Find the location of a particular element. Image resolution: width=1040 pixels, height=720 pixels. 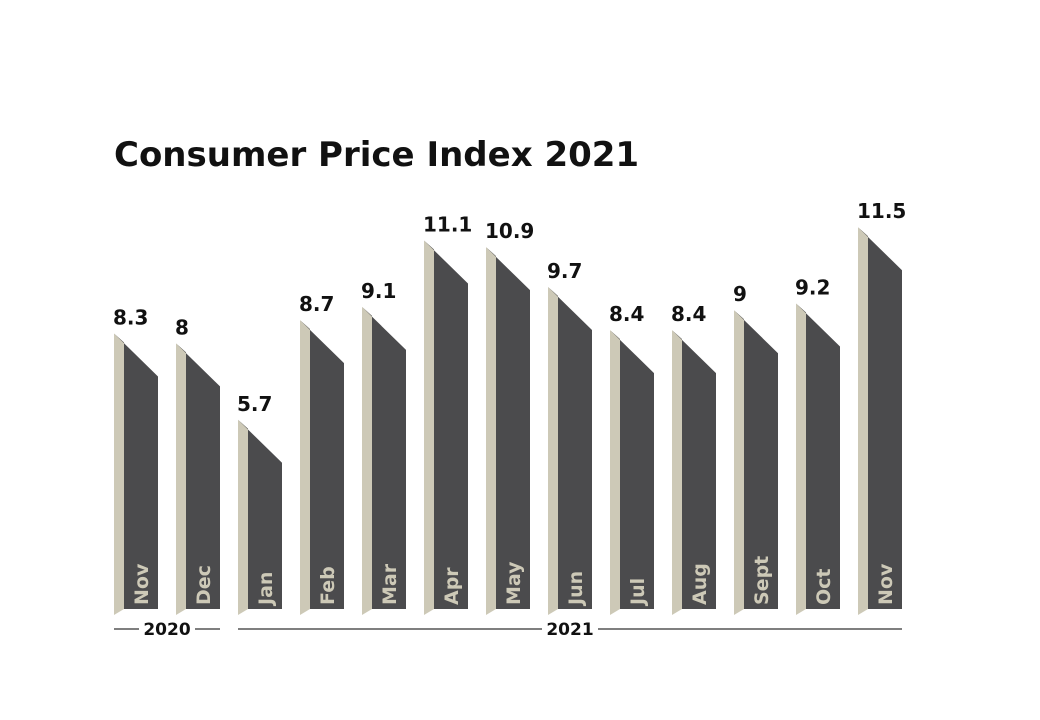

year-axis: 2020 2021 is located at coordinates (508, 630).